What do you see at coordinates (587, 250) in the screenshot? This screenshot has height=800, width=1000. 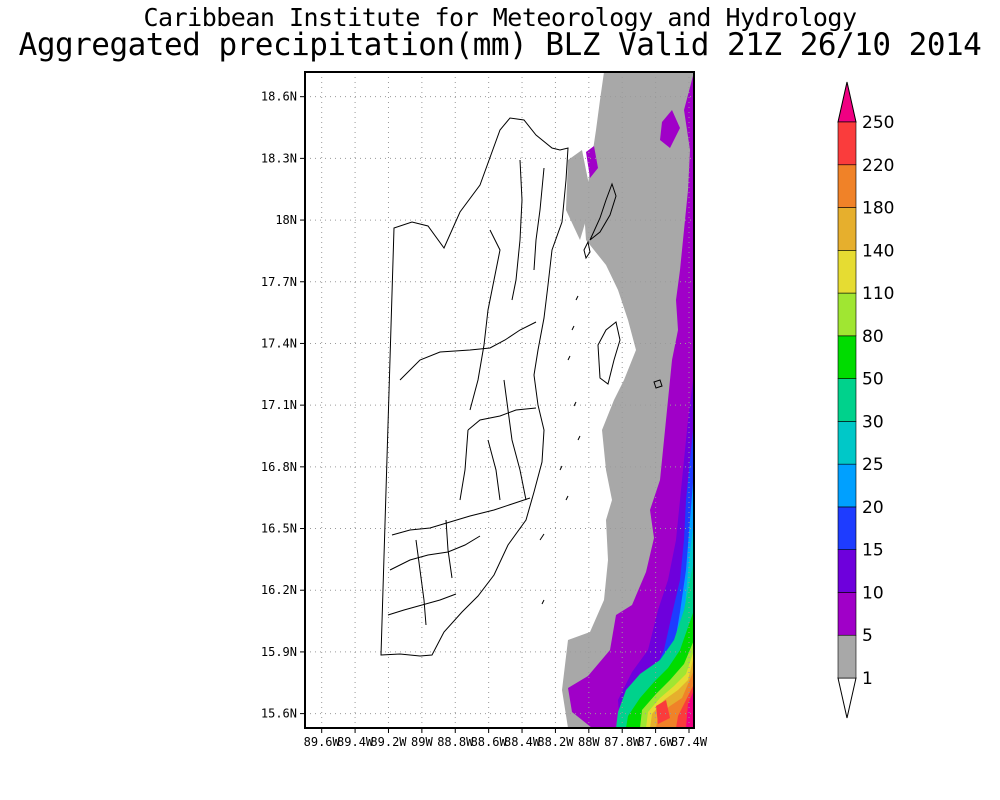 I see `island-caye-caulker` at bounding box center [587, 250].